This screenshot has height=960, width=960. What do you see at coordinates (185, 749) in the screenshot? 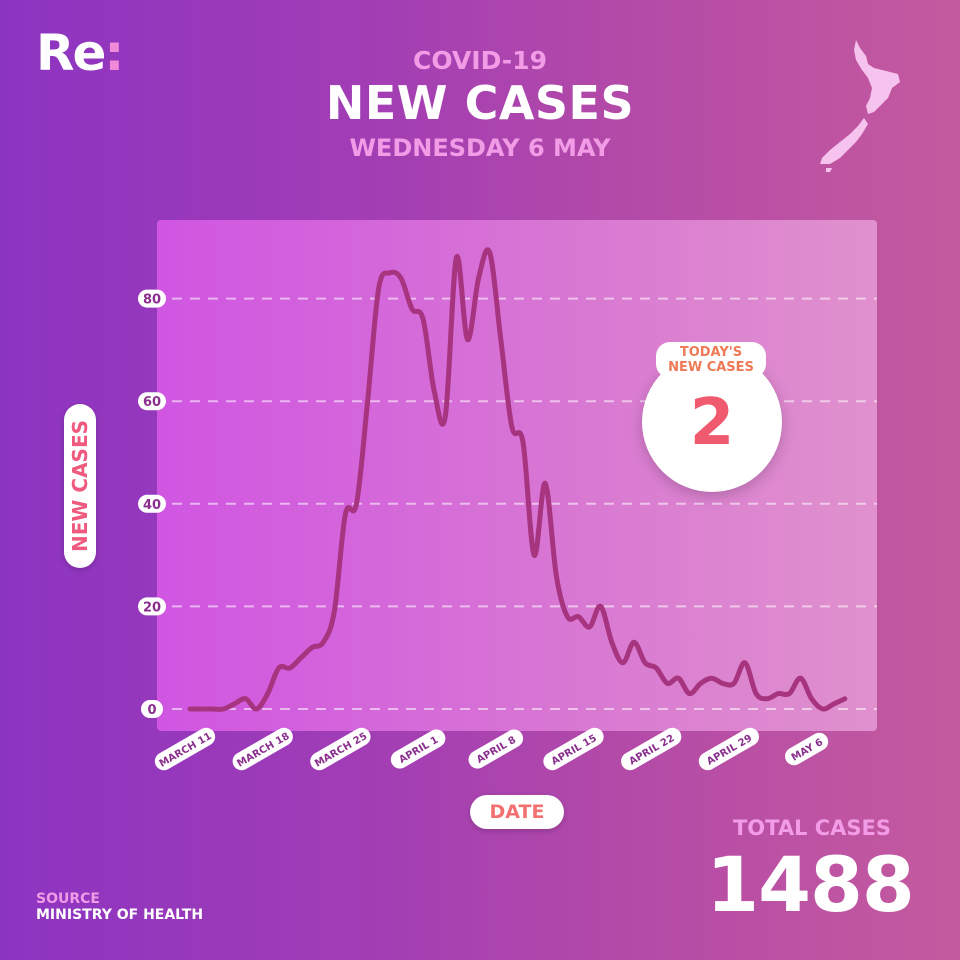
I see `x-tick-label: MARCH 11` at bounding box center [185, 749].